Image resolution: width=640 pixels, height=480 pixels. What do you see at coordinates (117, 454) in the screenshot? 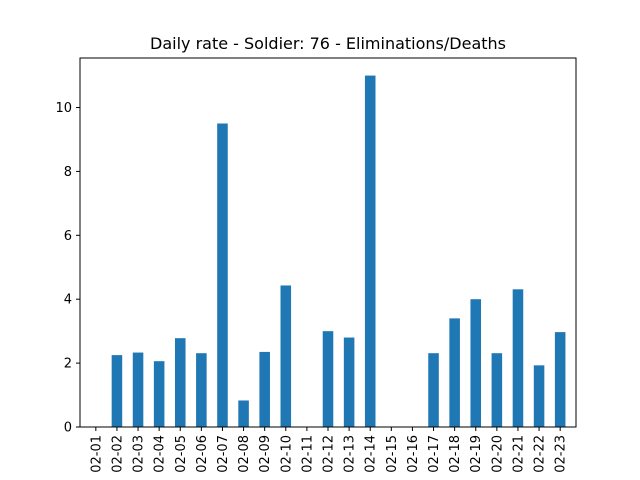
I see `x-tick-label: 02-02` at bounding box center [117, 454].